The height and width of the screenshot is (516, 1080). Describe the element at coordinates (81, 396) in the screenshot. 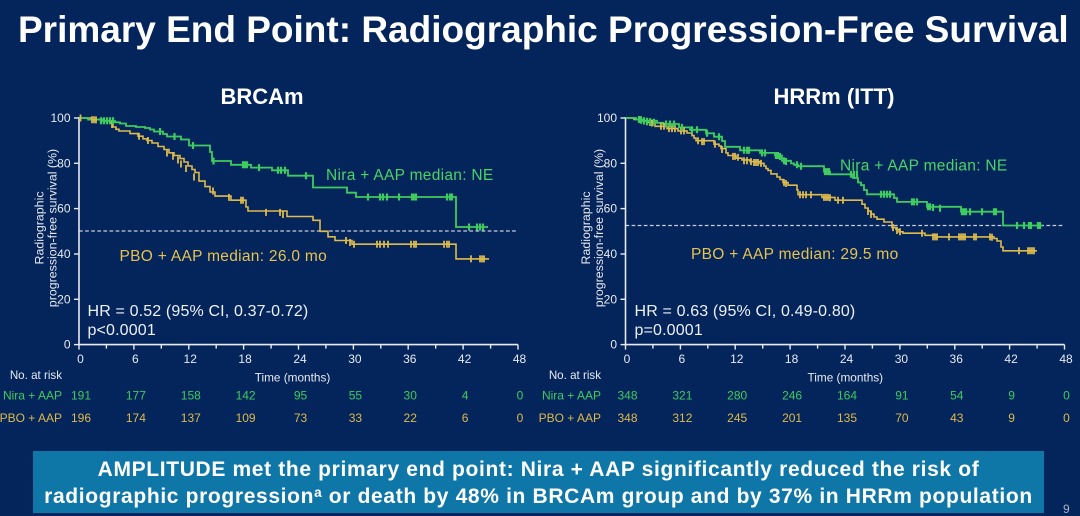

I see `svg-text: 191` at that location.